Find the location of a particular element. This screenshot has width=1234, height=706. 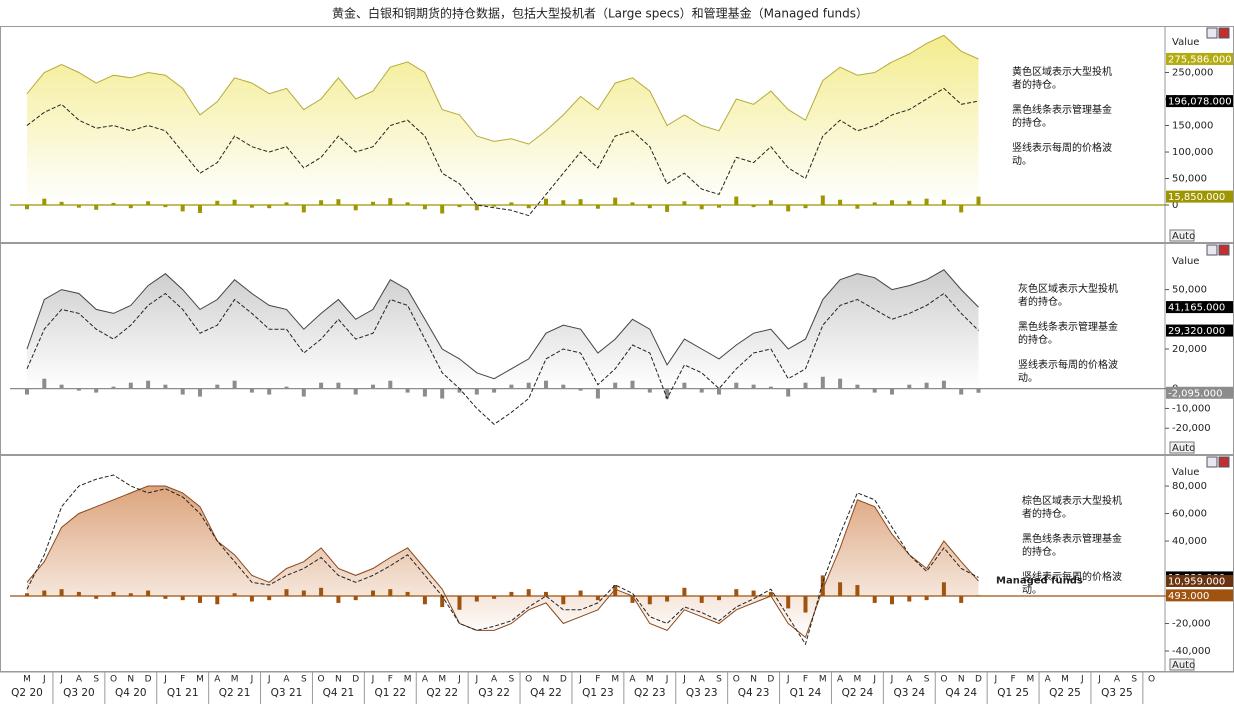

x-quarter-label: Q4 20 is located at coordinates (131, 693).